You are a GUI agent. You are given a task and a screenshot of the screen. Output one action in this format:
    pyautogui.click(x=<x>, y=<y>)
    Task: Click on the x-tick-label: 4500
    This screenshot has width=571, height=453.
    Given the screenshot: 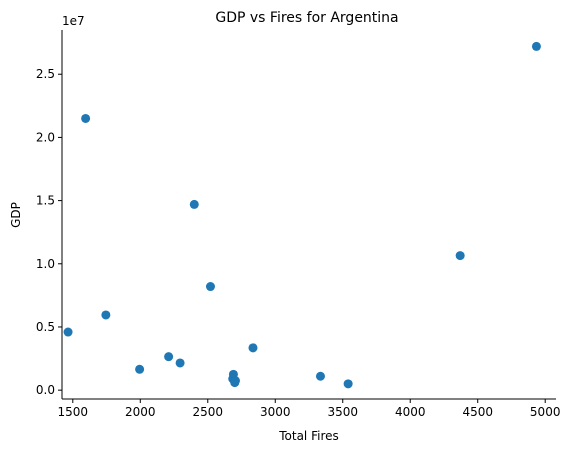 What is the action you would take?
    pyautogui.click(x=477, y=412)
    